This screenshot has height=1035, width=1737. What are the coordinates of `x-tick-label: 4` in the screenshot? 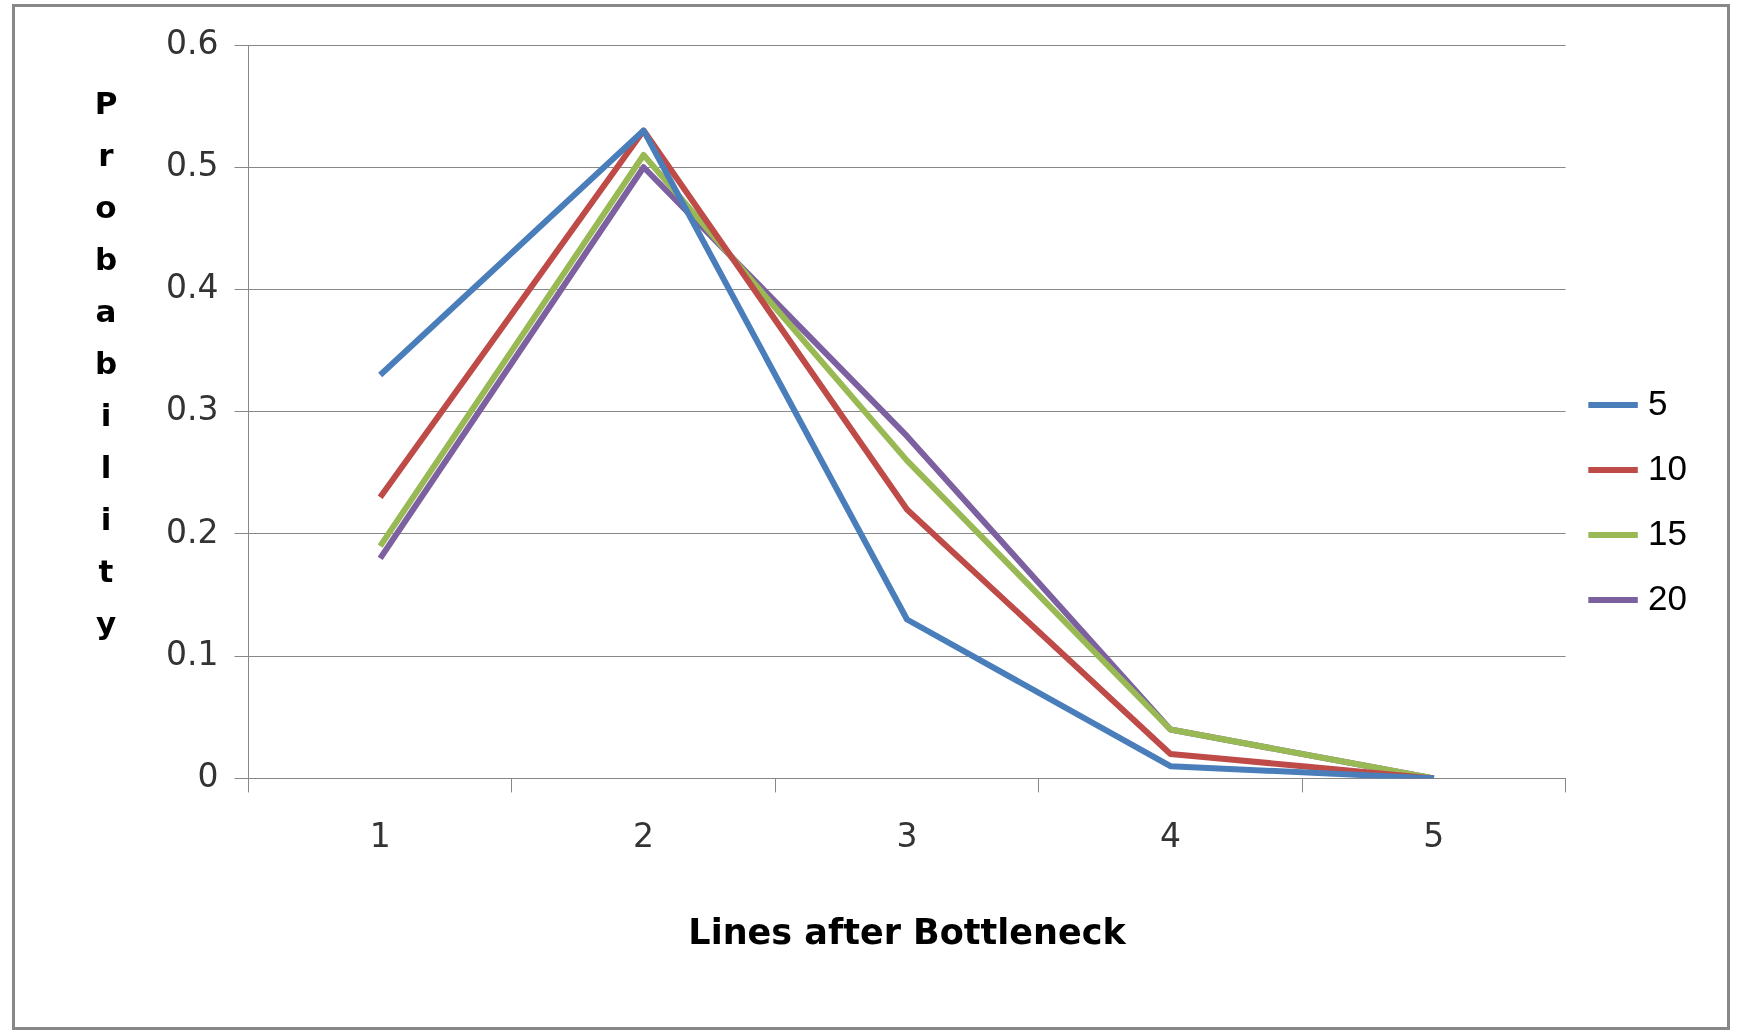 It's located at (1170, 835).